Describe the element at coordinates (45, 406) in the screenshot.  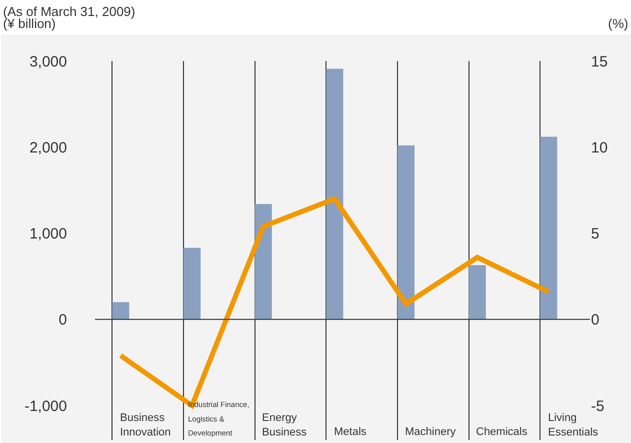
I see `y-tick-label: -1,000` at that location.